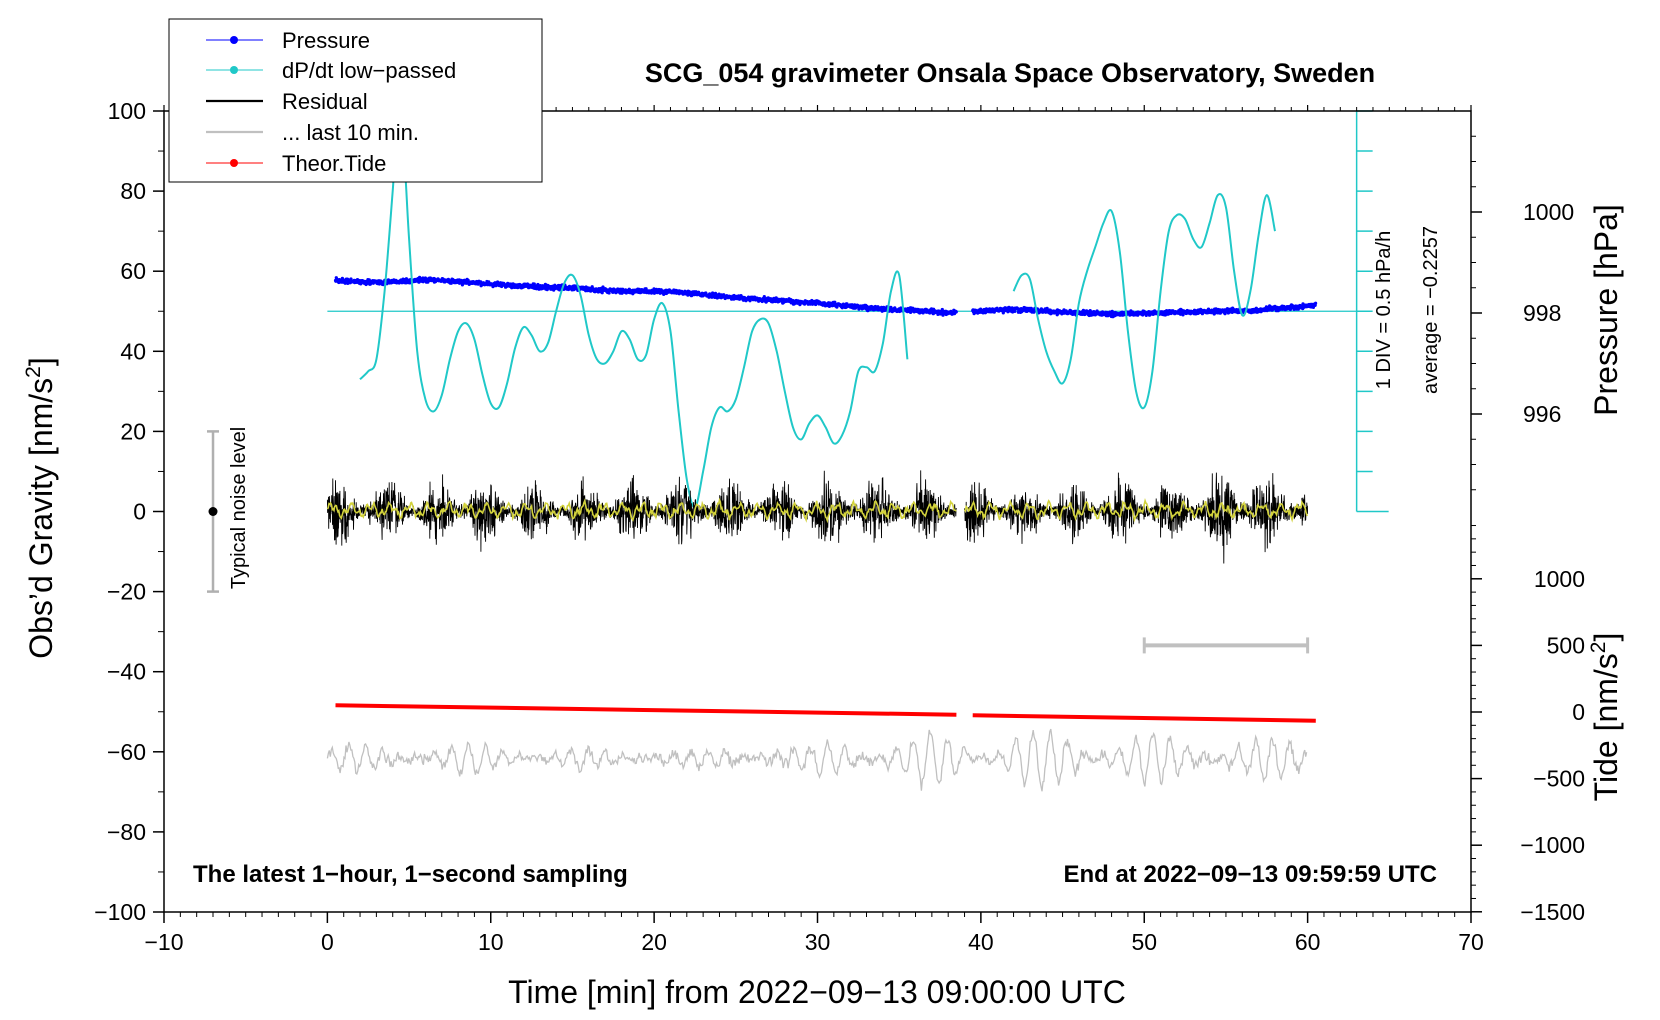 This screenshot has width=1660, height=1020. What do you see at coordinates (1542, 414) in the screenshot?
I see `pressure-tick-label: 996` at bounding box center [1542, 414].